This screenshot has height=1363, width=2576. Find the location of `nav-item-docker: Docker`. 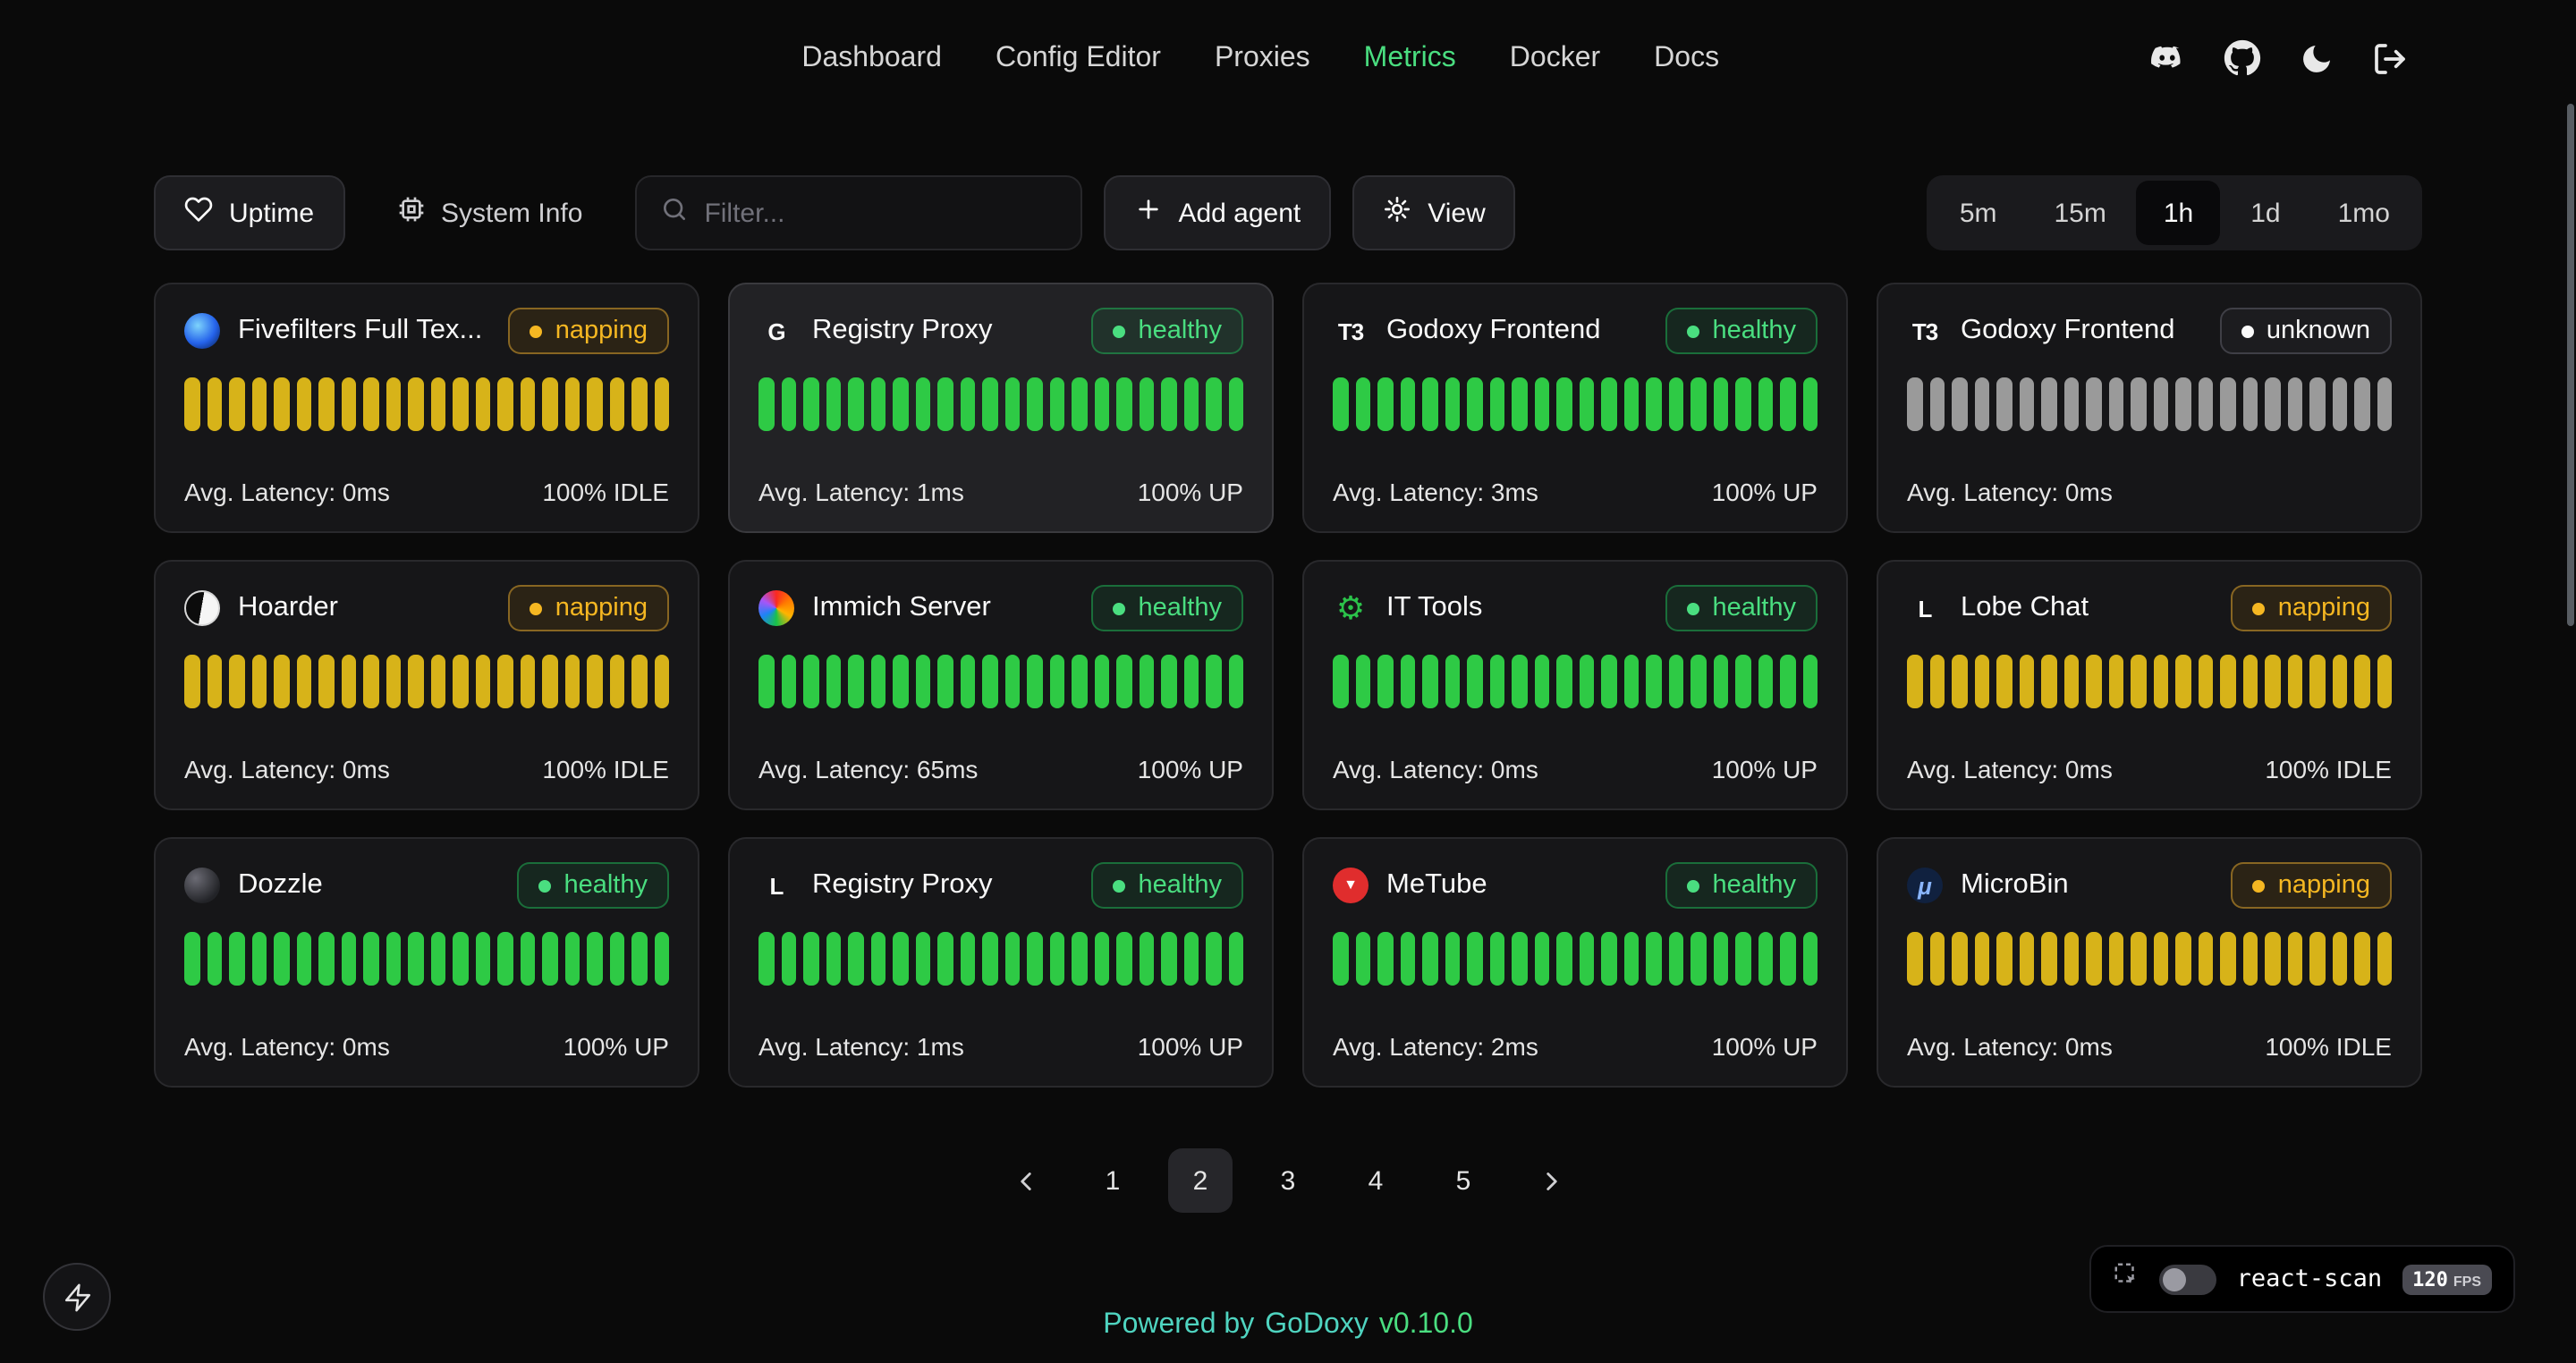

nav-item-docker: Docker is located at coordinates (1555, 58).